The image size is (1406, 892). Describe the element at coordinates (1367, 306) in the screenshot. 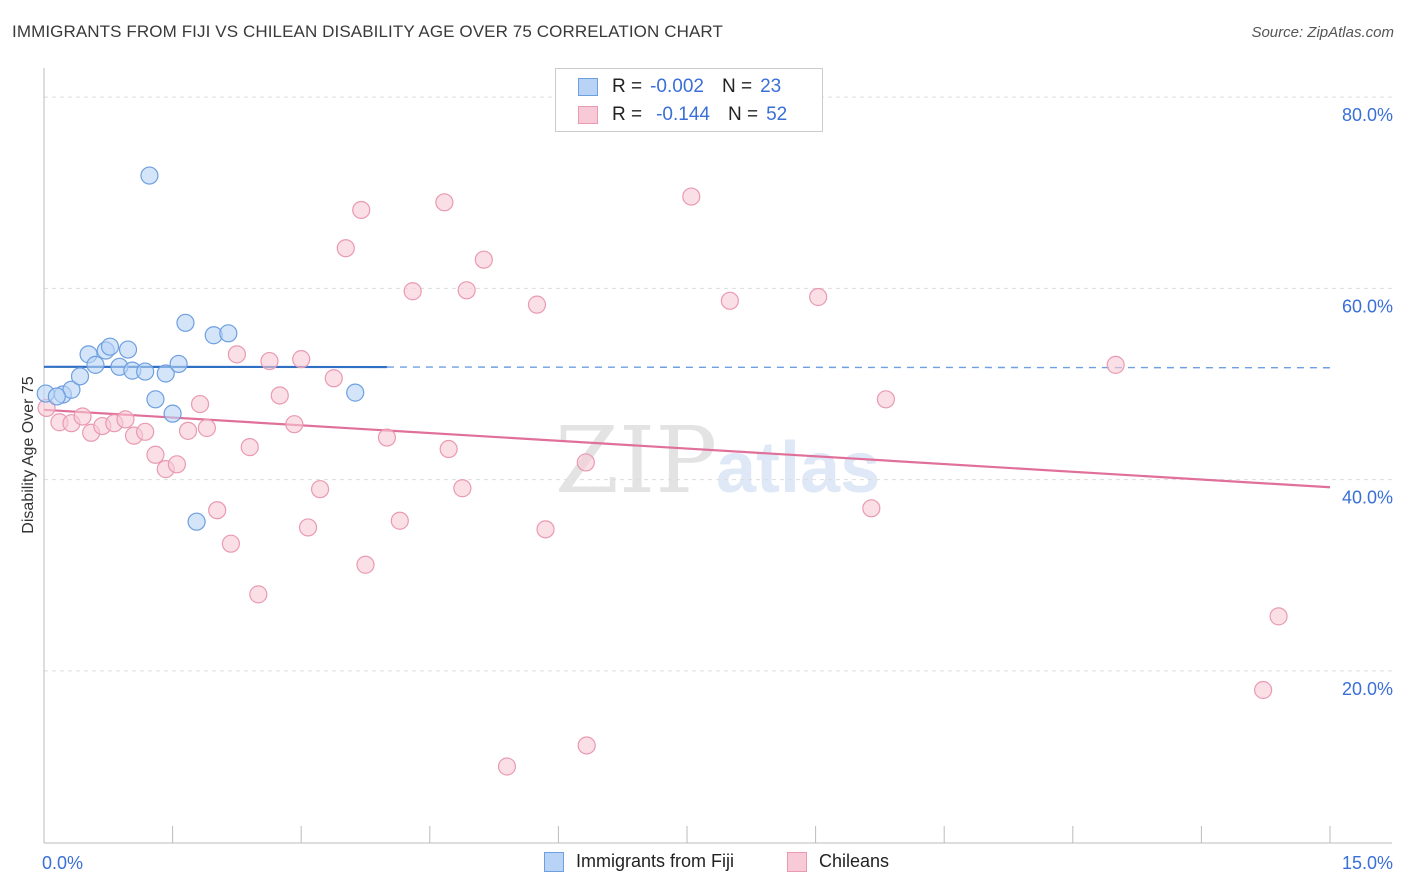

I see `y-tick-label: 60.0%` at that location.